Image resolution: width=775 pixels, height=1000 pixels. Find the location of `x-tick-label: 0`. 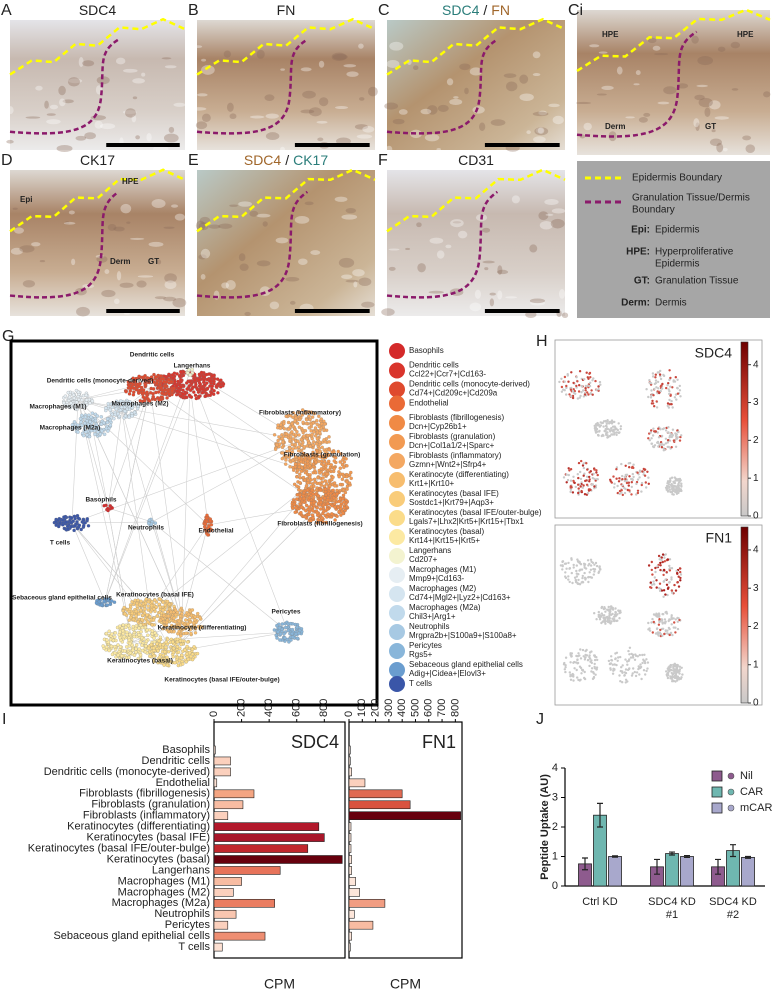

x-tick-label: 0 is located at coordinates (349, 714).